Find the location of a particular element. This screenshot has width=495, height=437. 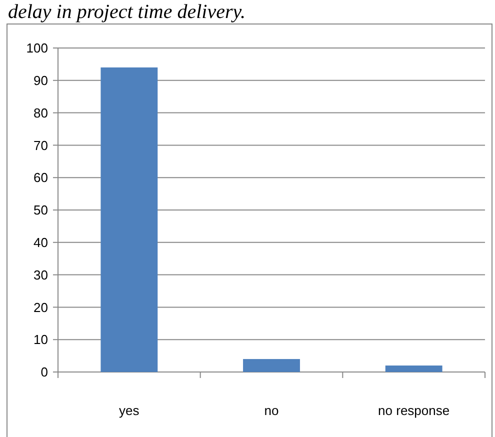

x-tick-label: no is located at coordinates (271, 410).